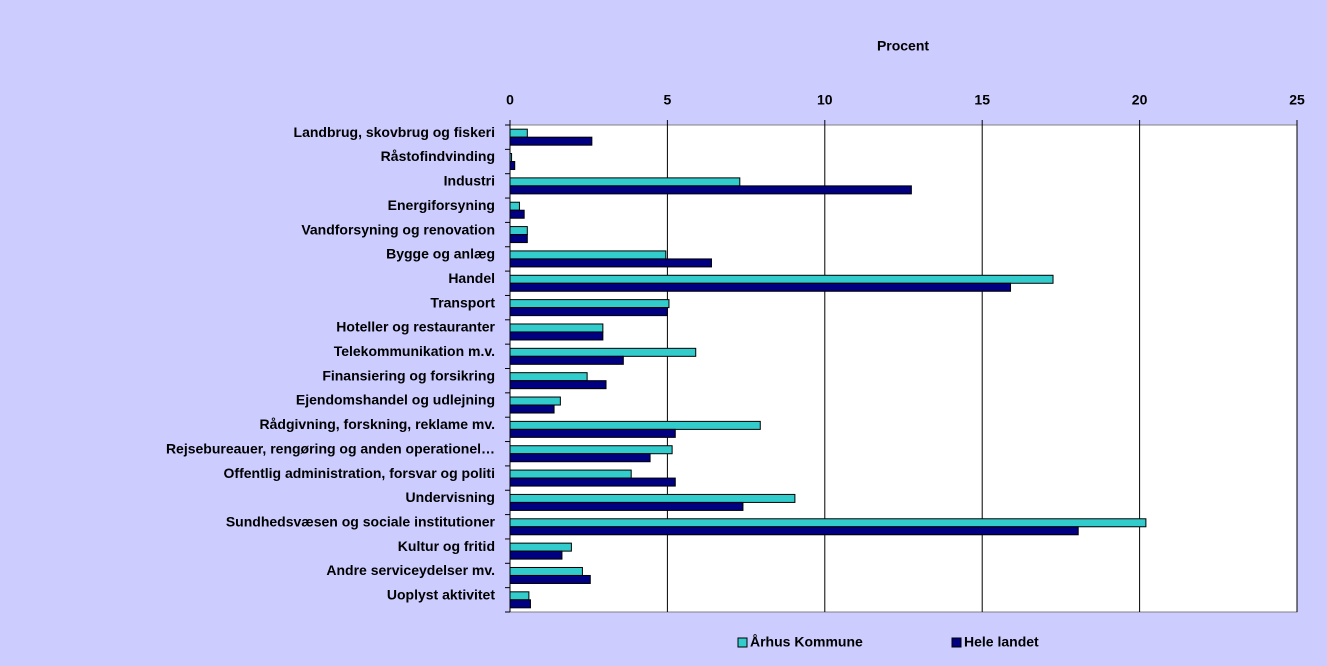 The width and height of the screenshot is (1327, 666). I want to click on y-tick-label: Ejendomshandel og udlejning, so click(395, 400).